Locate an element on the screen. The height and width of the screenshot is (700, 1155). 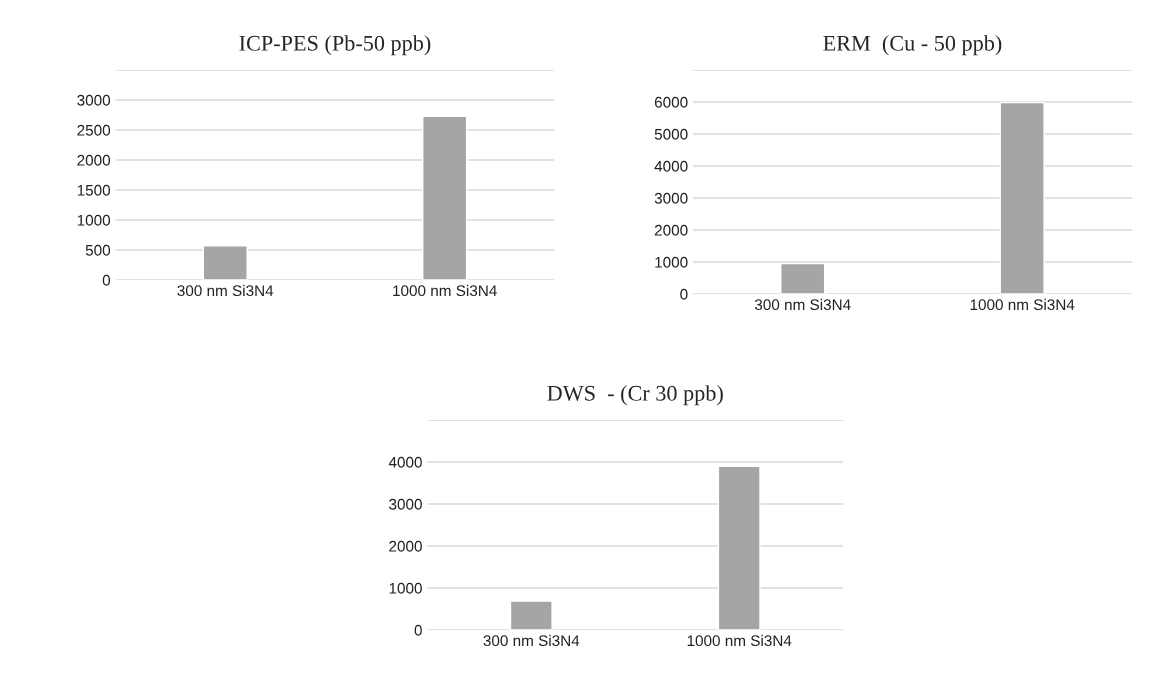
y-tick-label: 1500 is located at coordinates (94, 190).